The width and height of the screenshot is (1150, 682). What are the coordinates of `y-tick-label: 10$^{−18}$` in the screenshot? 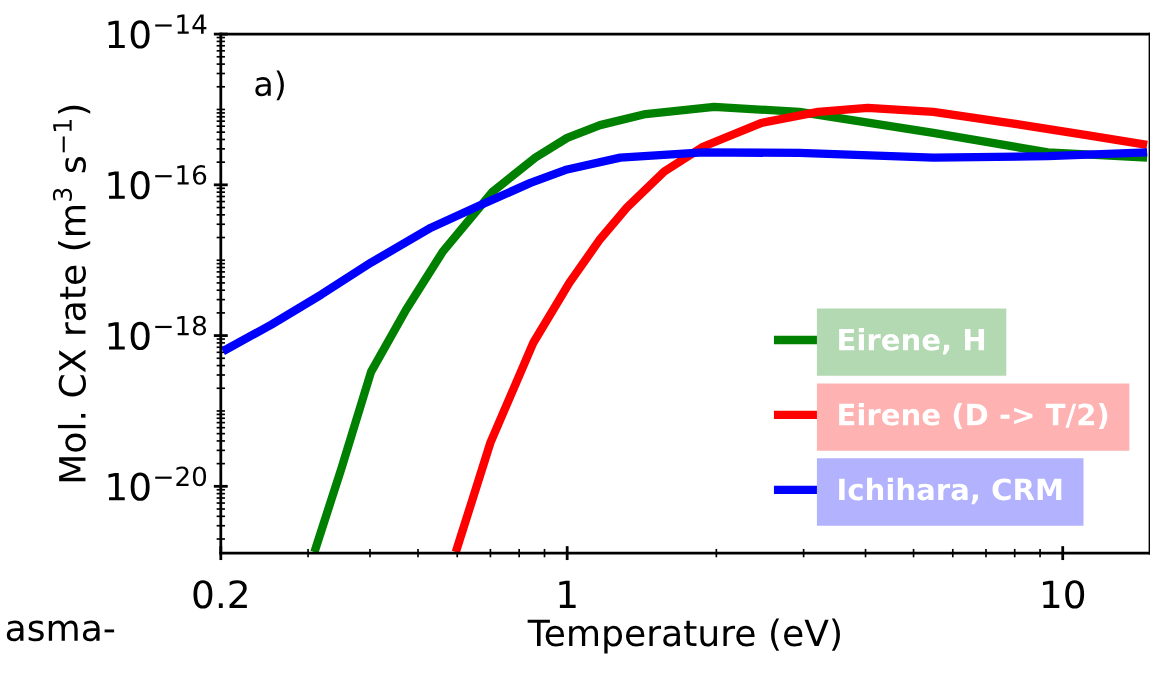 It's located at (157, 333).